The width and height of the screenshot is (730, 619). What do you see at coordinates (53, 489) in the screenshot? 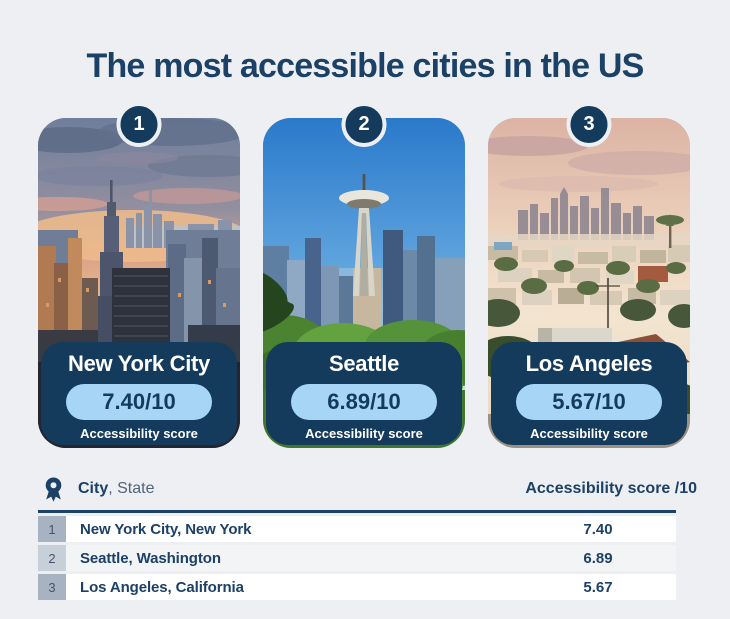
I see `medal-icon` at bounding box center [53, 489].